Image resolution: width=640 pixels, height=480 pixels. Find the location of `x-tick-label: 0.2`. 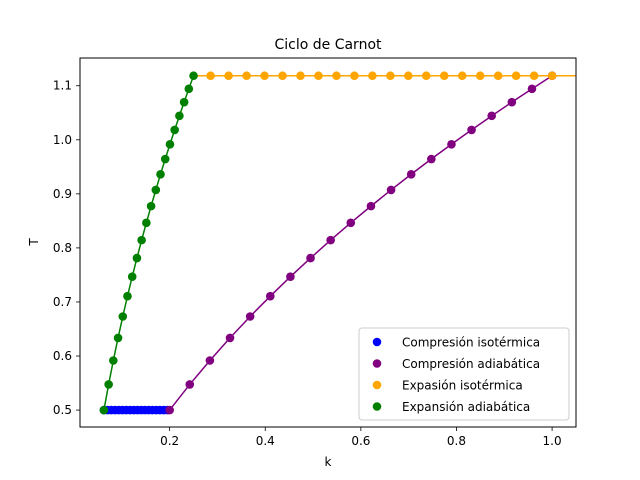

x-tick-label: 0.2 is located at coordinates (169, 441).